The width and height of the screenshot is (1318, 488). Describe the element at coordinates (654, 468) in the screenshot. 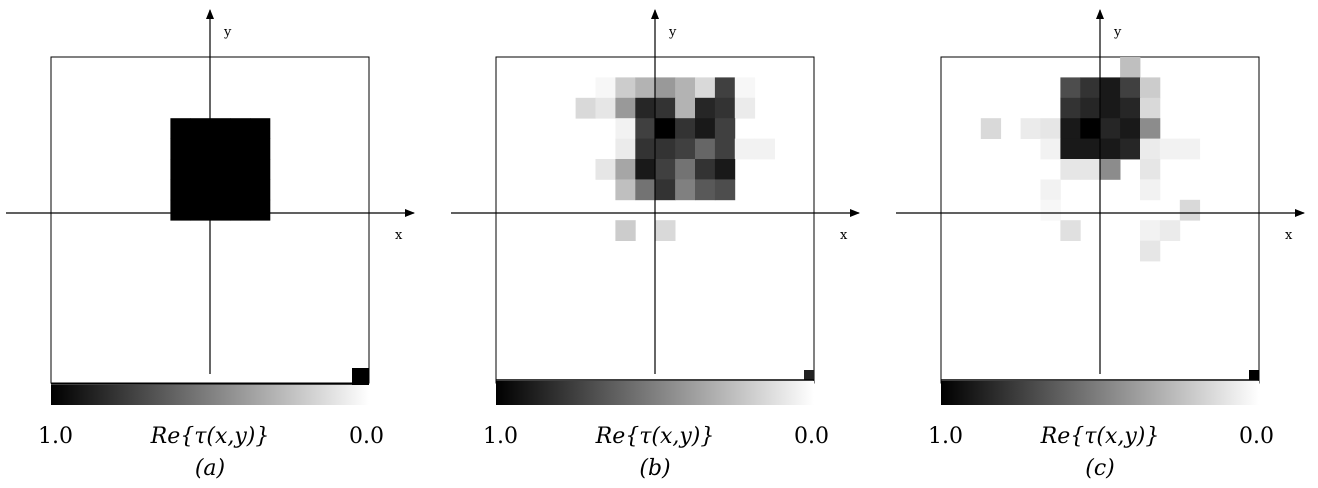

I see `panel-tag: (b)` at that location.